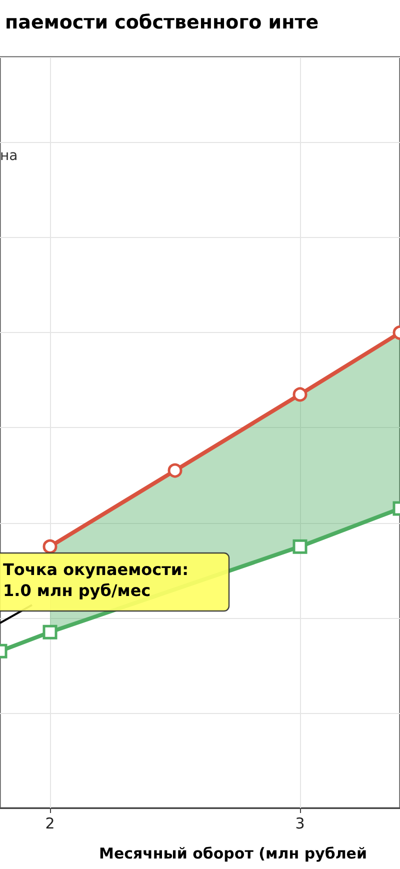 The height and width of the screenshot is (869, 400). Describe the element at coordinates (233, 853) in the screenshot. I see `x-axis-title: Месячный оборот (млн рублей` at that location.